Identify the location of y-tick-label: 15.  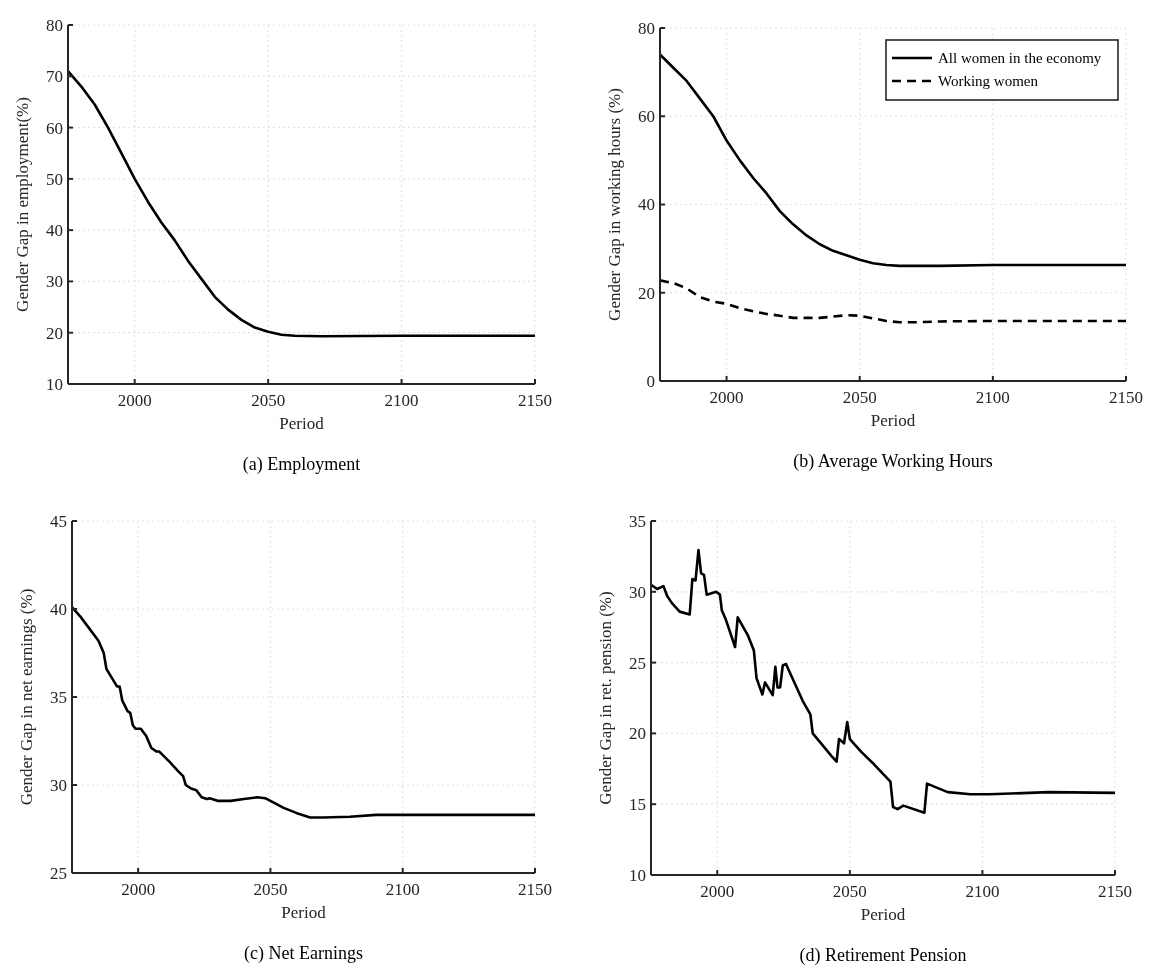
(637, 805).